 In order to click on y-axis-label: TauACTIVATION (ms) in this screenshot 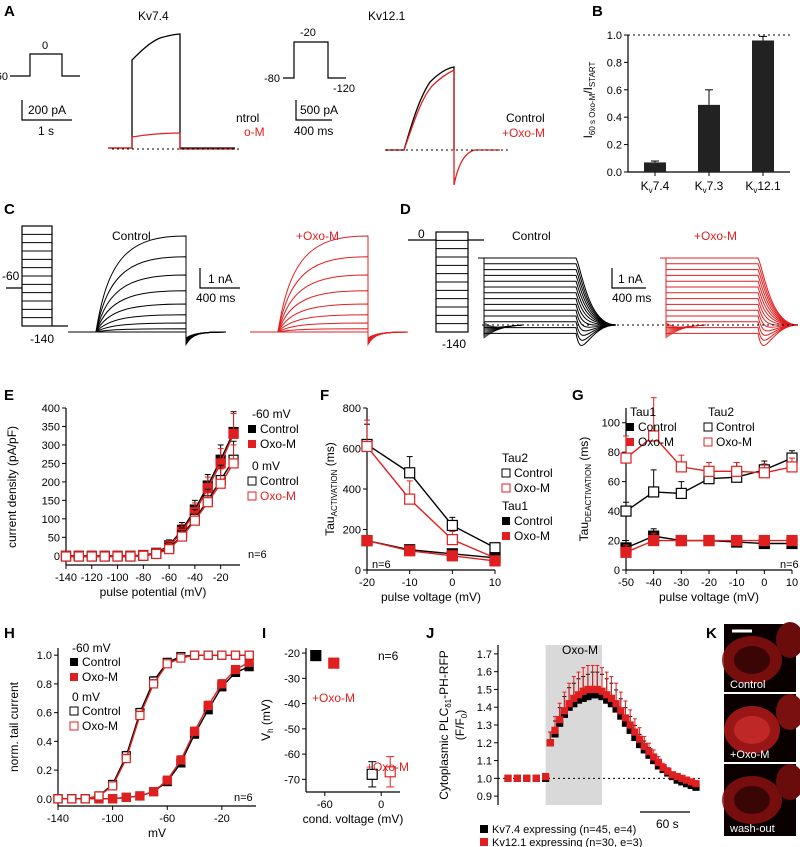, I will do `click(331, 489)`.